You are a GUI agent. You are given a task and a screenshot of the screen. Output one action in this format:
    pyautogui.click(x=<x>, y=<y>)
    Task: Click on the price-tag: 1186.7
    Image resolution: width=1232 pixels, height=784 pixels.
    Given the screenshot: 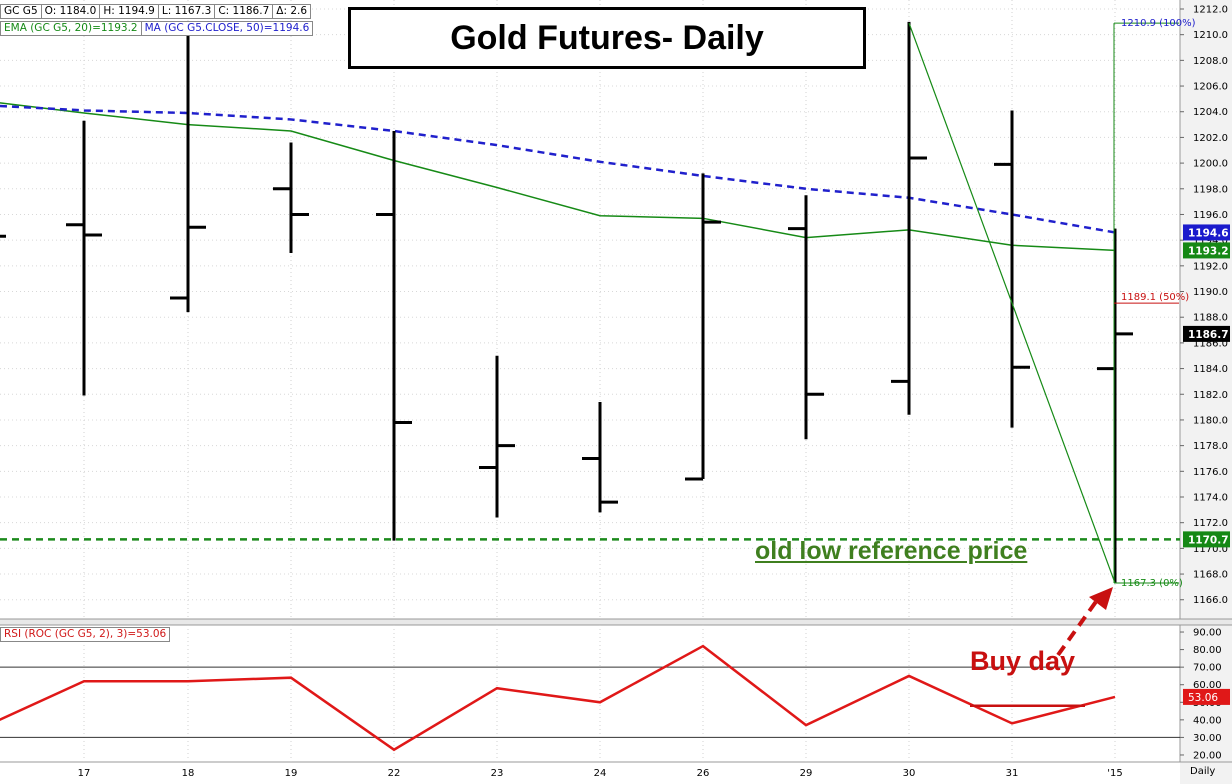 What is the action you would take?
    pyautogui.click(x=1206, y=333)
    